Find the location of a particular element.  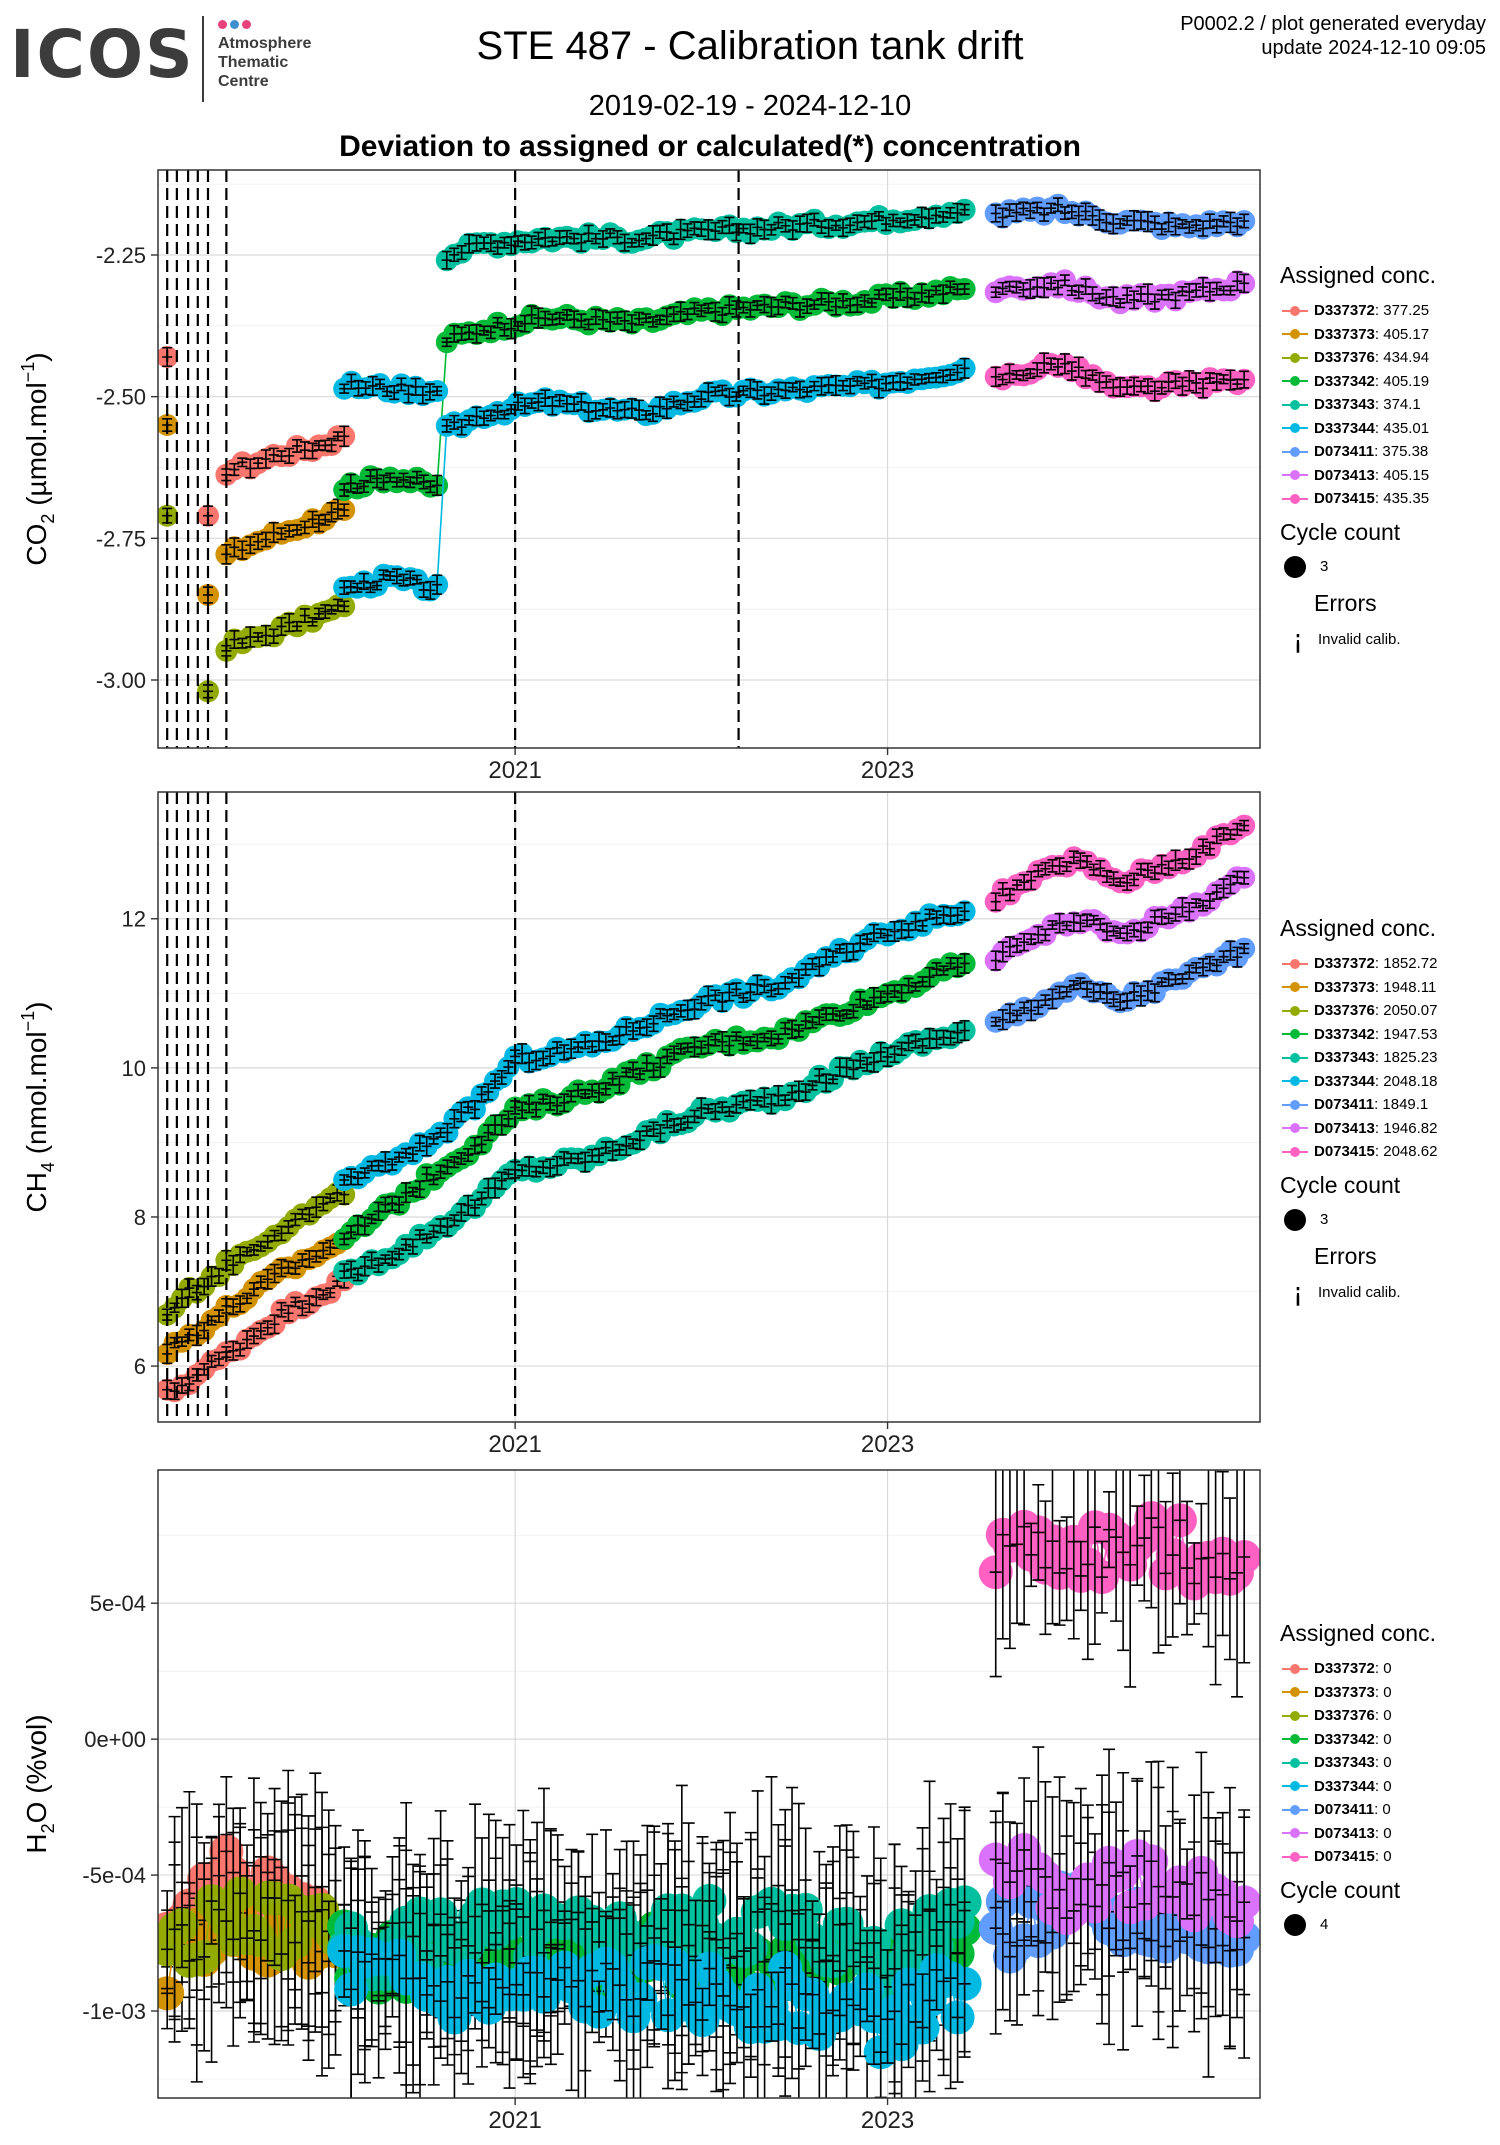

cycle-count-item: 3 is located at coordinates (1389, 566).